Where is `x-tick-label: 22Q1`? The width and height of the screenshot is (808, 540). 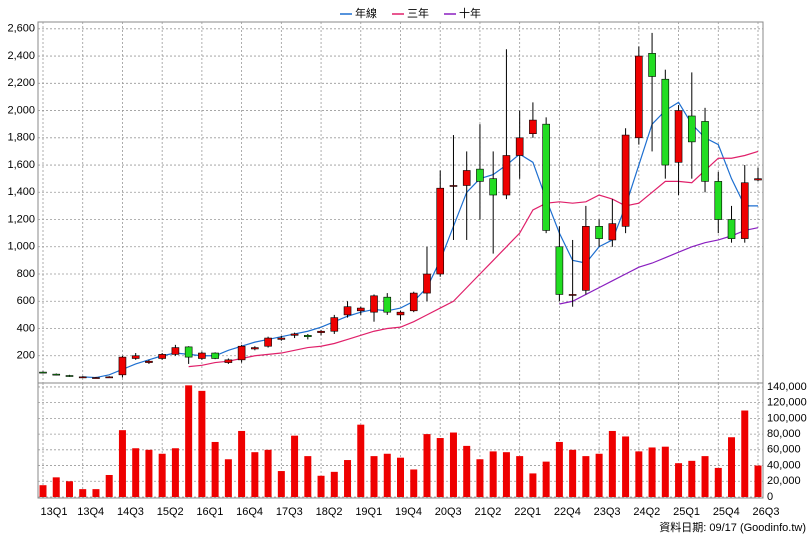 x-tick-label: 22Q1 is located at coordinates (527, 512).